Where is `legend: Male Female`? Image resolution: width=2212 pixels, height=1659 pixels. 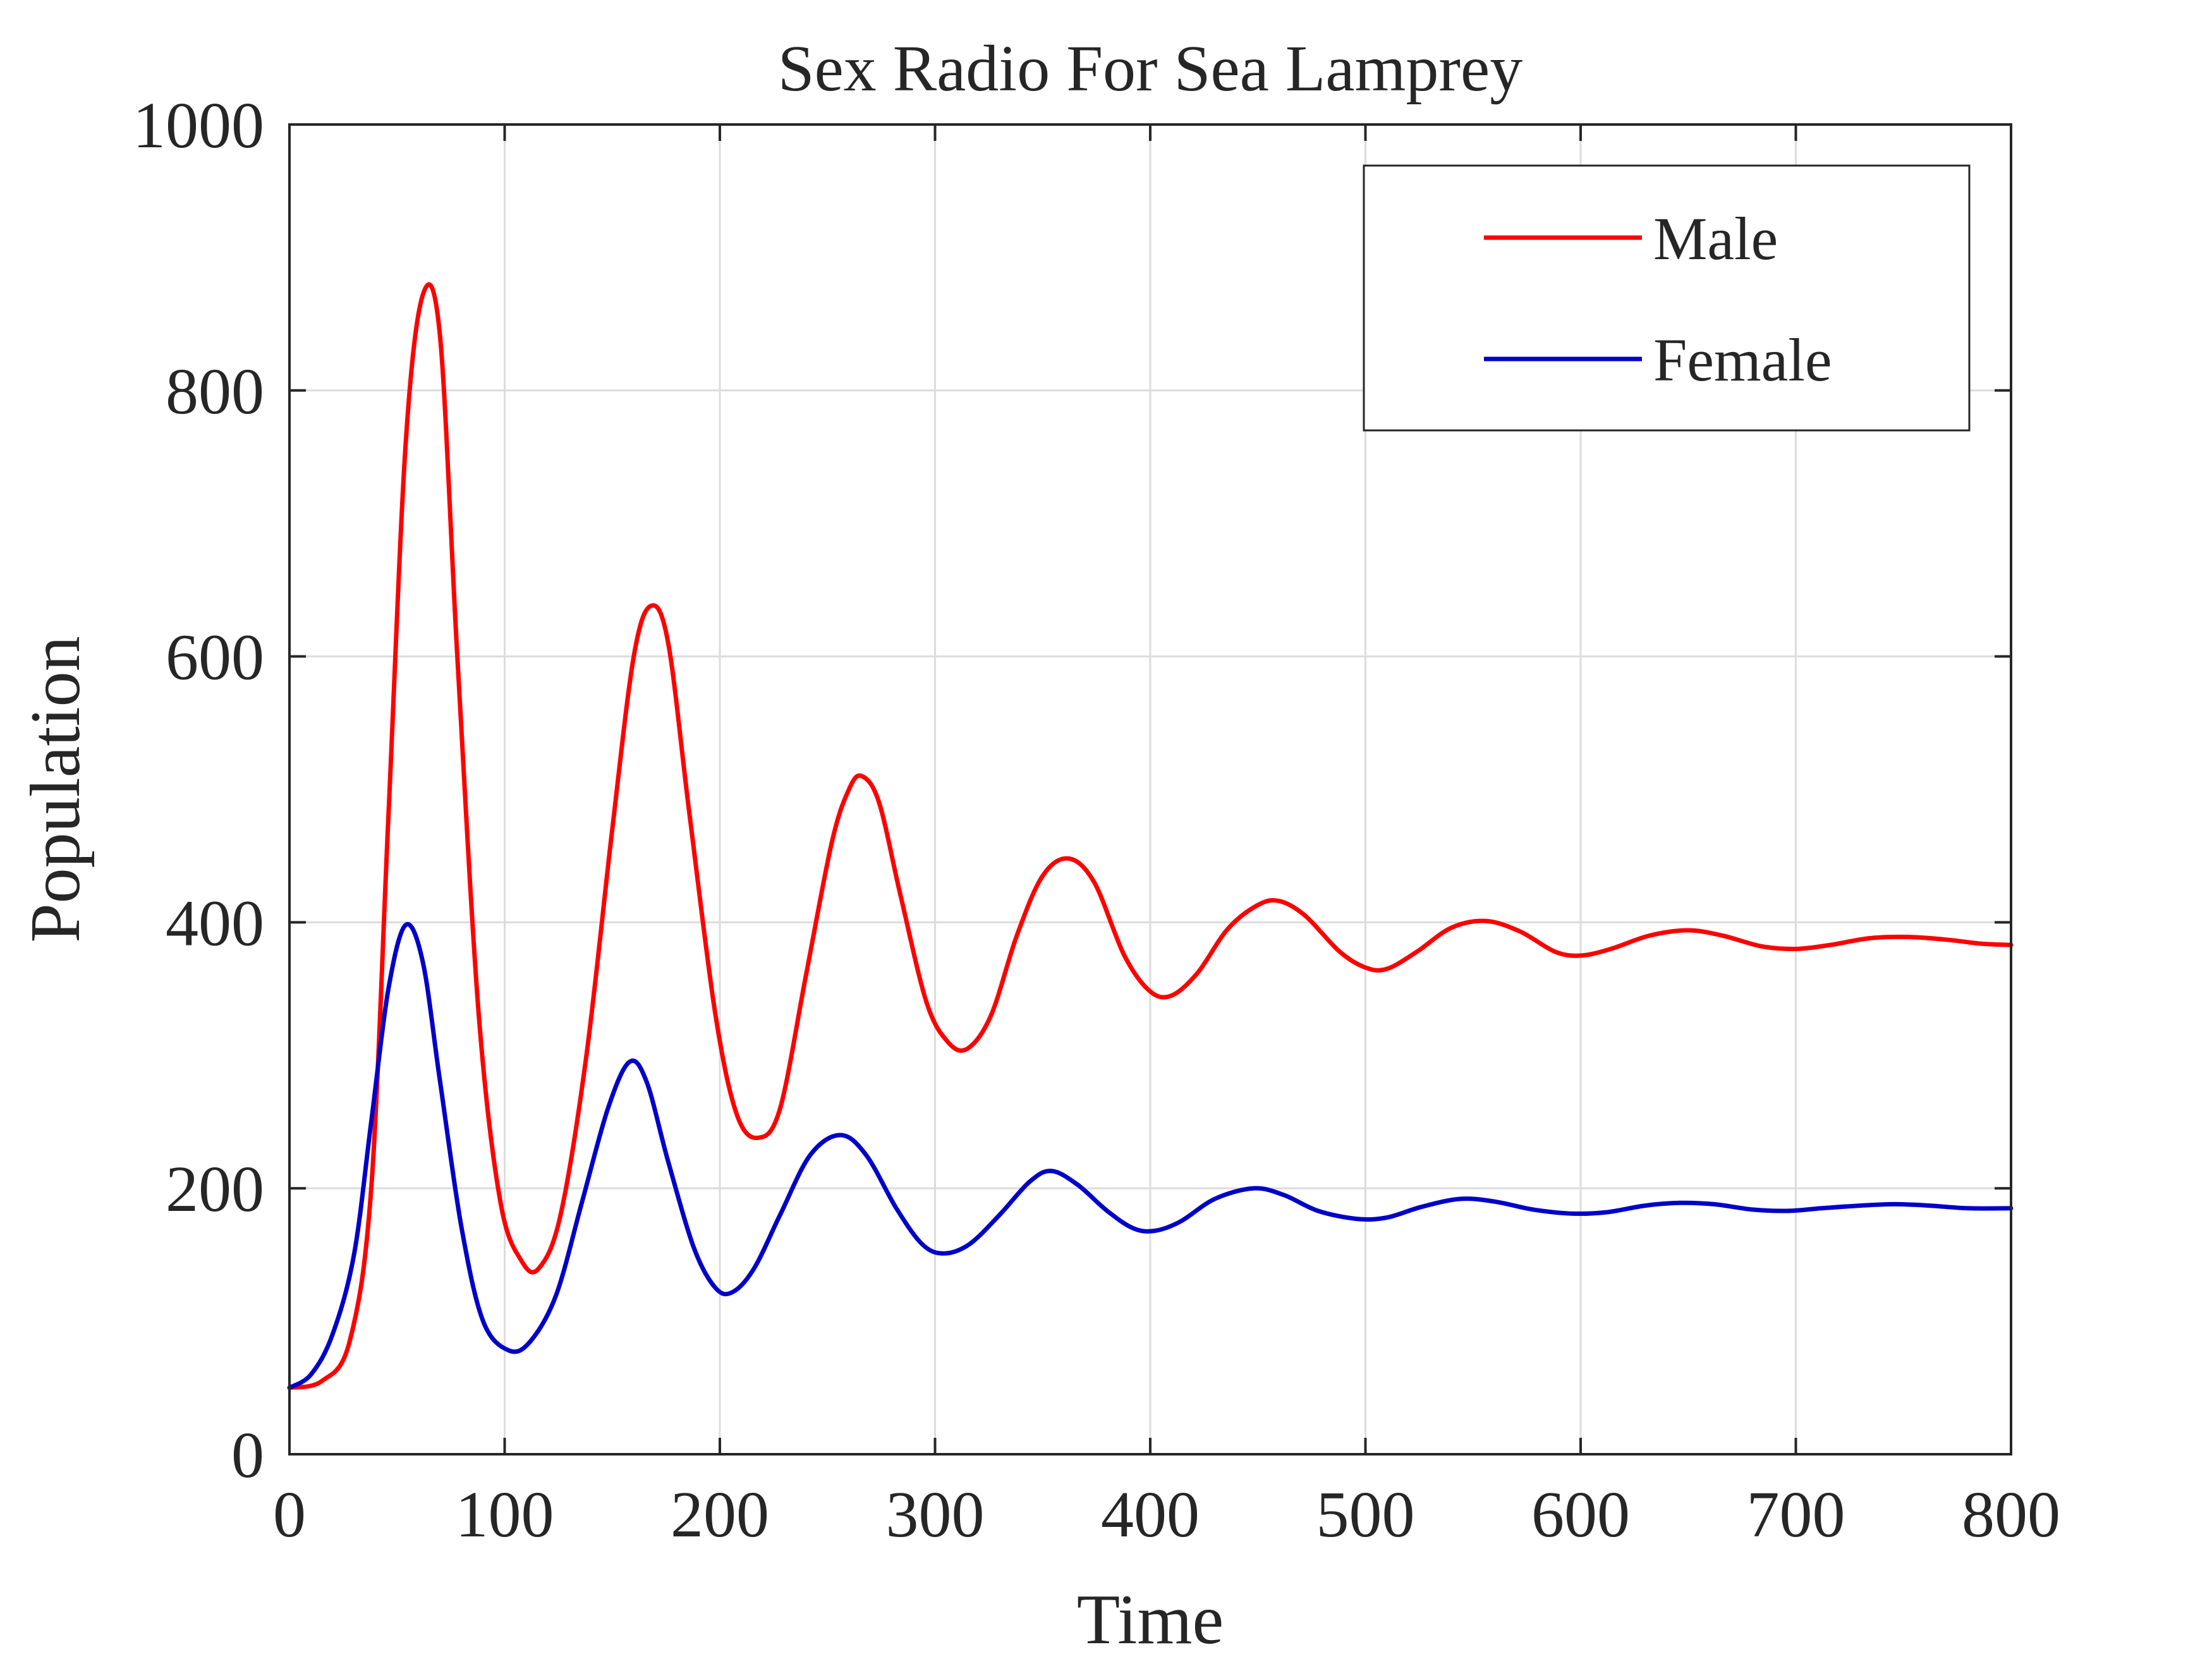
legend: Male Female is located at coordinates (1667, 298).